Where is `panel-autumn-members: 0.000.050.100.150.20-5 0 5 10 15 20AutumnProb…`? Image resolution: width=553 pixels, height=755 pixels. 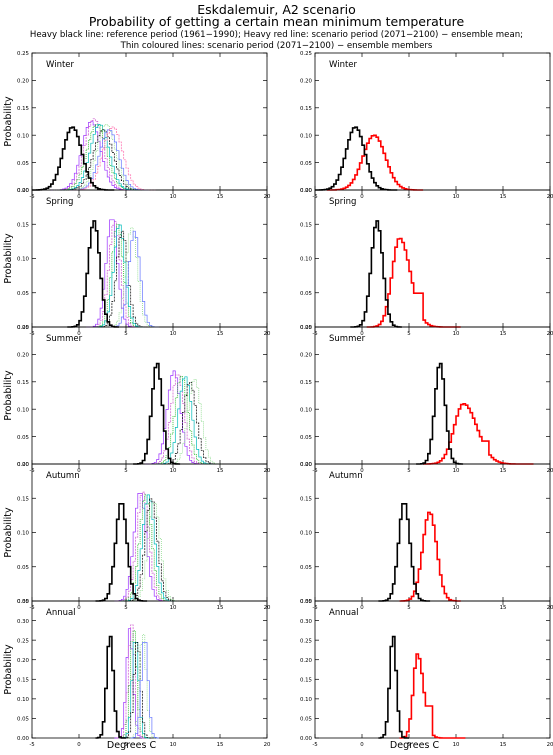 panel-autumn-members: 0.000.050.100.150.20-5 0 5 10 15 20AutumnProb… is located at coordinates (137, 536).